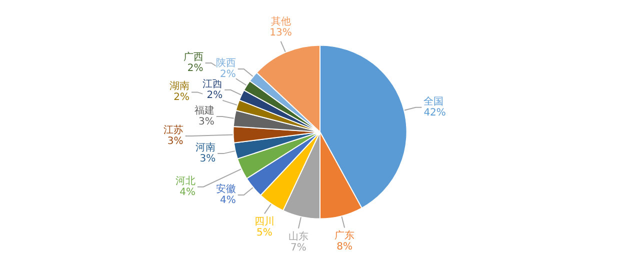 The width and height of the screenshot is (640, 264). I want to click on data-label: 5%, so click(264, 233).